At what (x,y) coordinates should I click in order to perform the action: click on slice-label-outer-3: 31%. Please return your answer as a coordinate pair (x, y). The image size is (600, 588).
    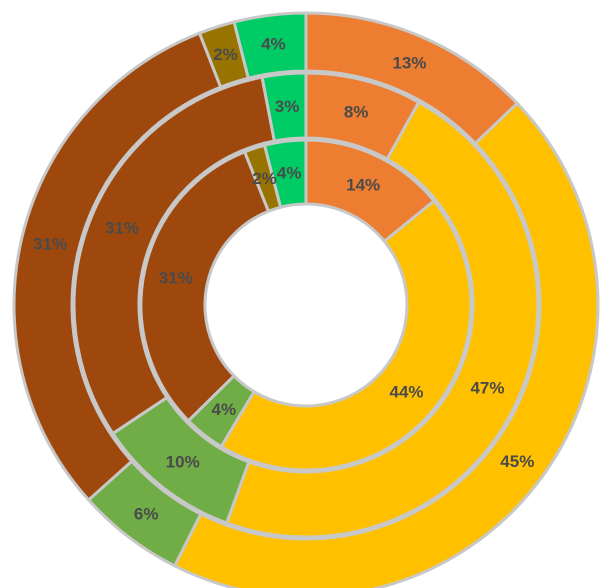
    Looking at the image, I should click on (50, 244).